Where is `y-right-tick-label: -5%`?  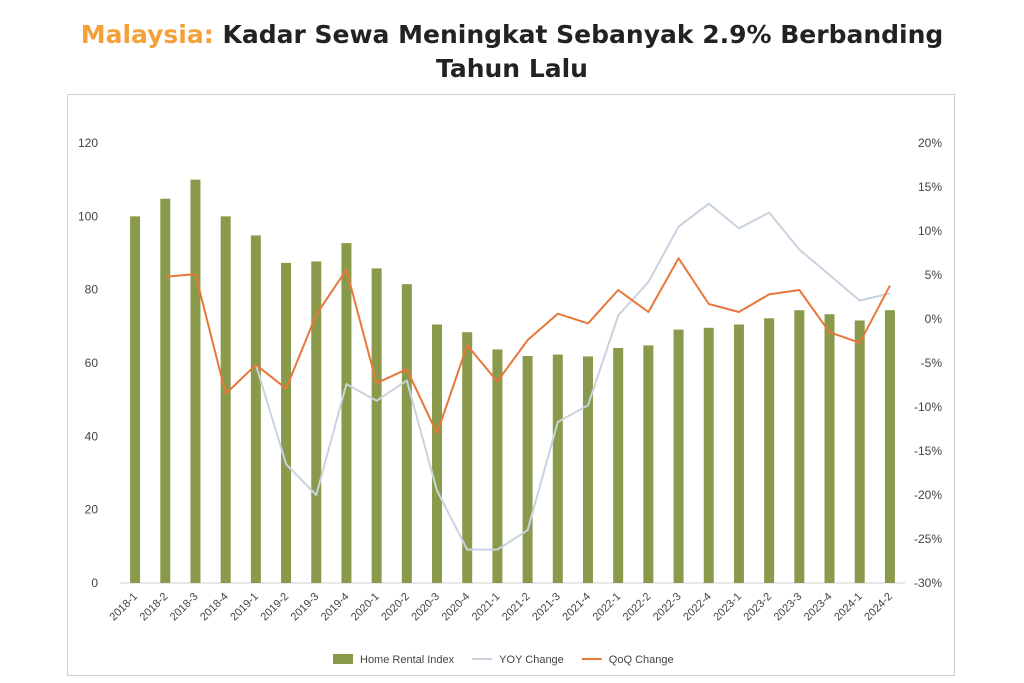
y-right-tick-label: -5% is located at coordinates (932, 363).